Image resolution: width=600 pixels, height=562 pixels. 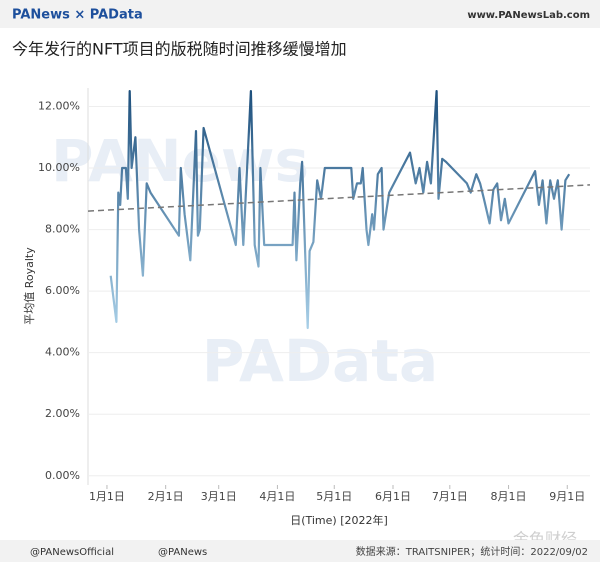 I want to click on y-tick-label: 6.00%, so click(x=62, y=290).